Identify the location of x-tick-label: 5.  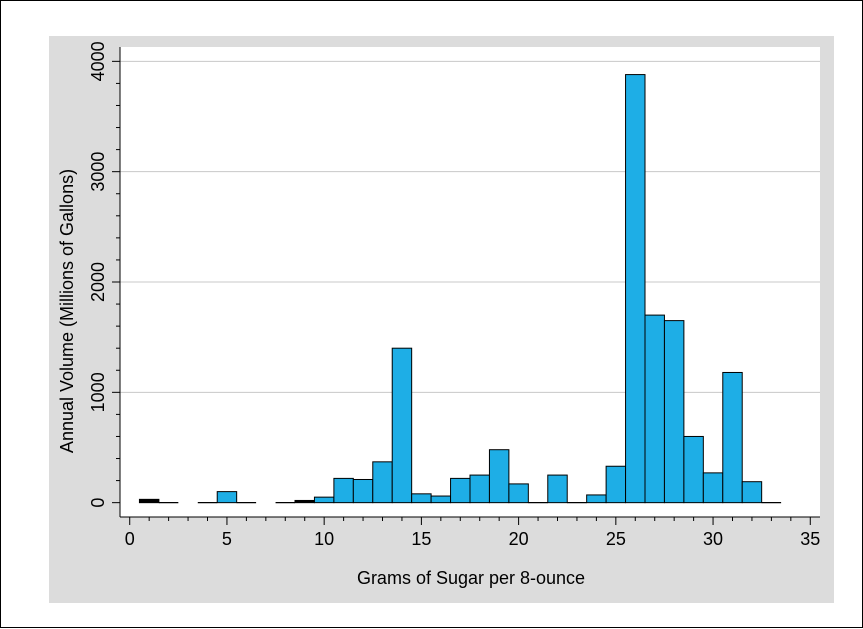
(227, 539).